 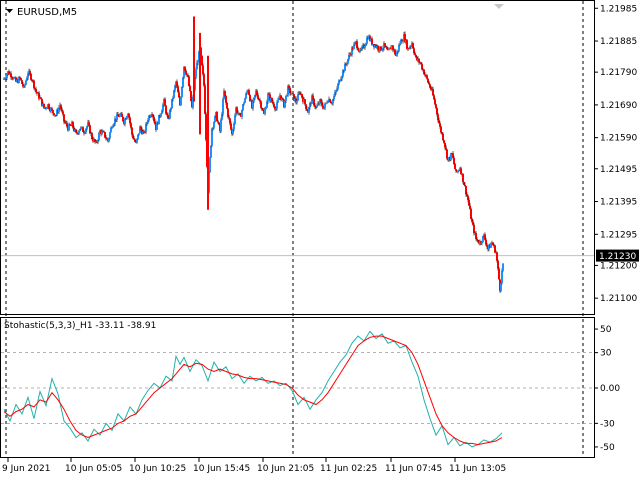 I want to click on scroll-marker-icon, so click(x=499, y=6).